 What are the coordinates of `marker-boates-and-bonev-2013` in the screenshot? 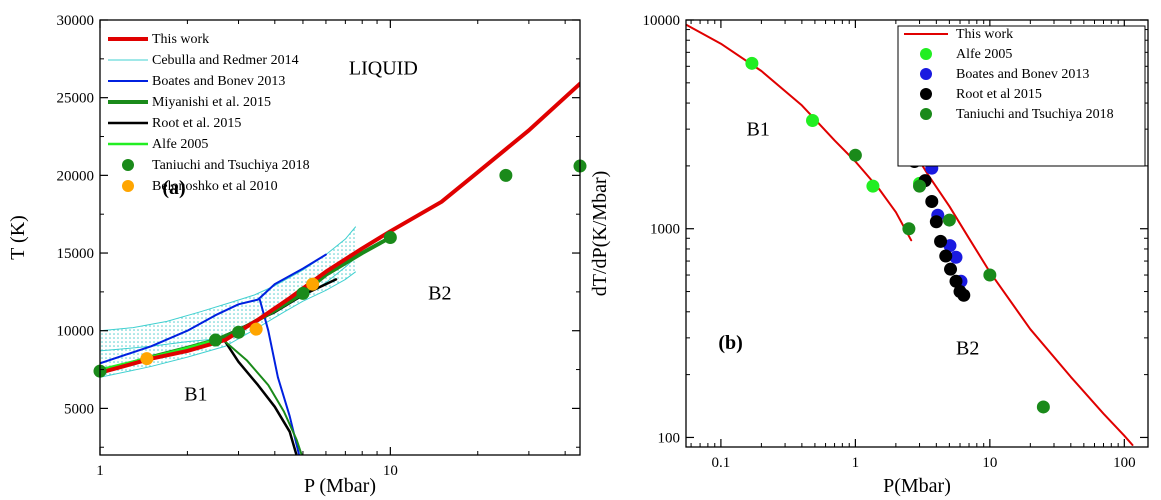 It's located at (956, 257).